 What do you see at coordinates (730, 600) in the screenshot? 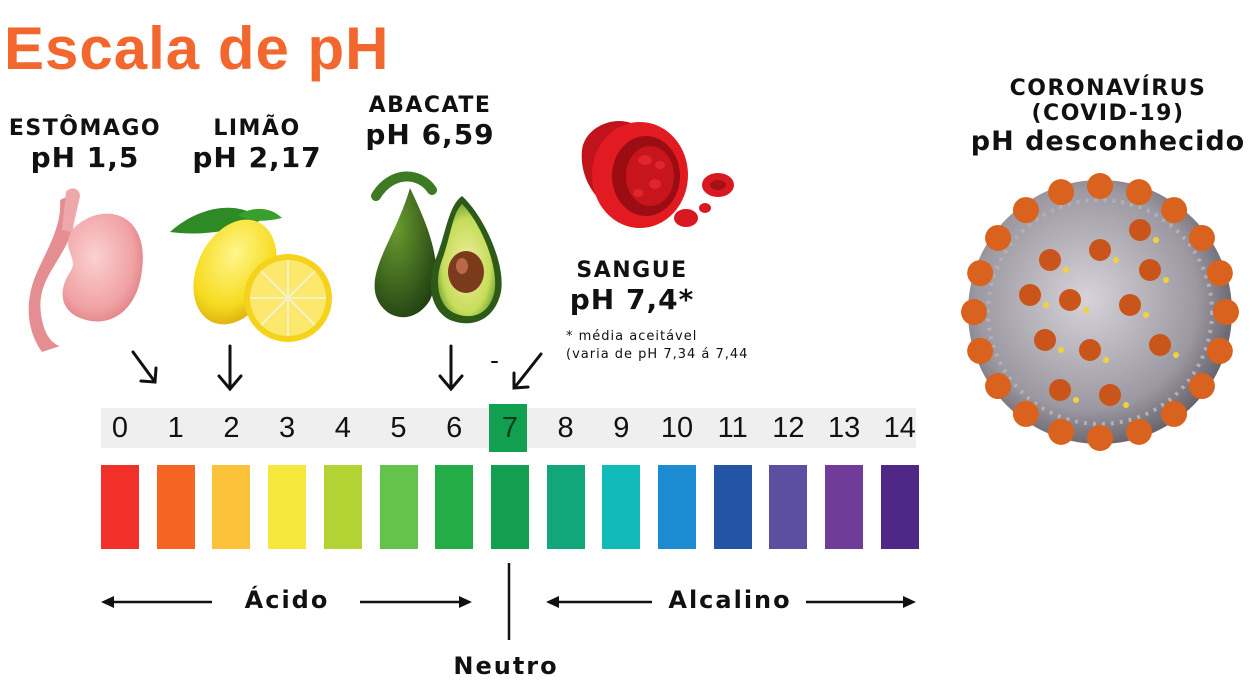
I see `alkaline-label: Alcalino` at bounding box center [730, 600].